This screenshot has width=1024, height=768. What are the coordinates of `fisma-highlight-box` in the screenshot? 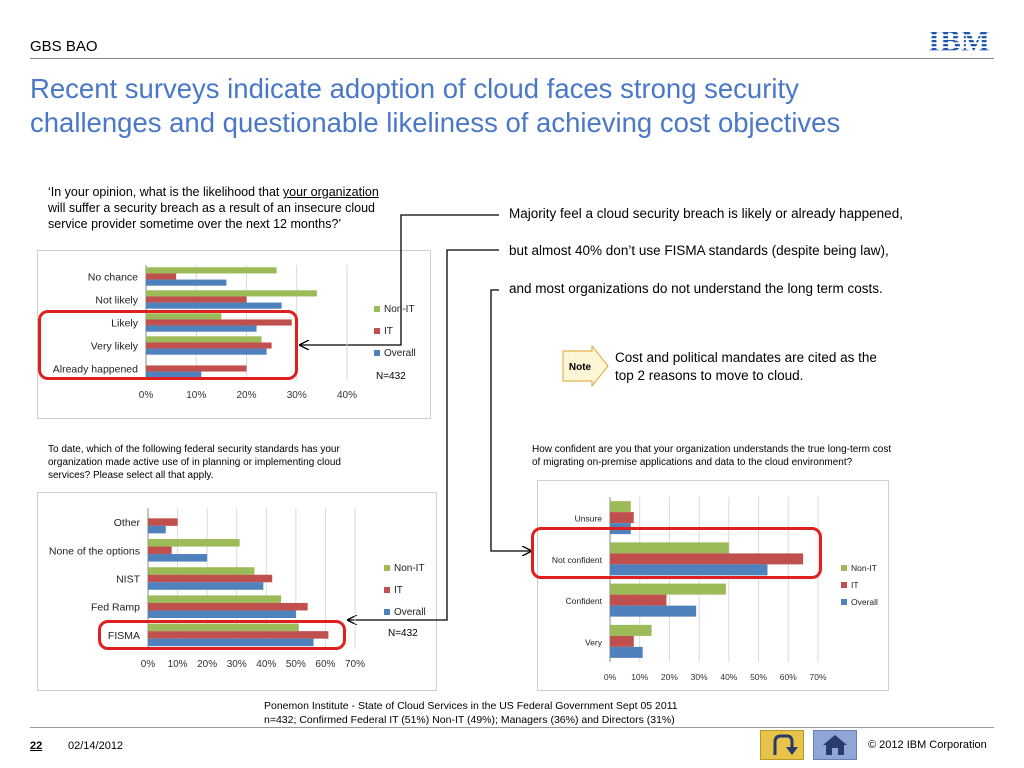 It's located at (222, 635).